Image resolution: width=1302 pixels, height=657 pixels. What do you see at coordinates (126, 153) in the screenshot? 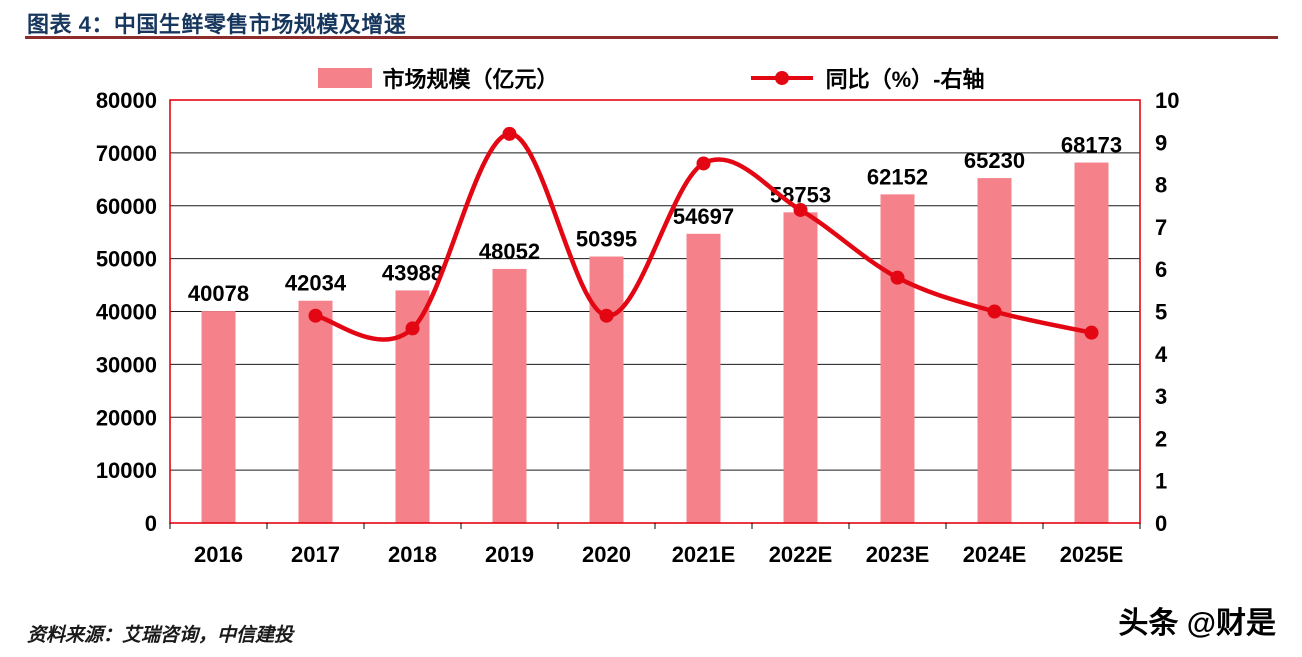
I see `left-axis-tick-label: 70000` at bounding box center [126, 153].